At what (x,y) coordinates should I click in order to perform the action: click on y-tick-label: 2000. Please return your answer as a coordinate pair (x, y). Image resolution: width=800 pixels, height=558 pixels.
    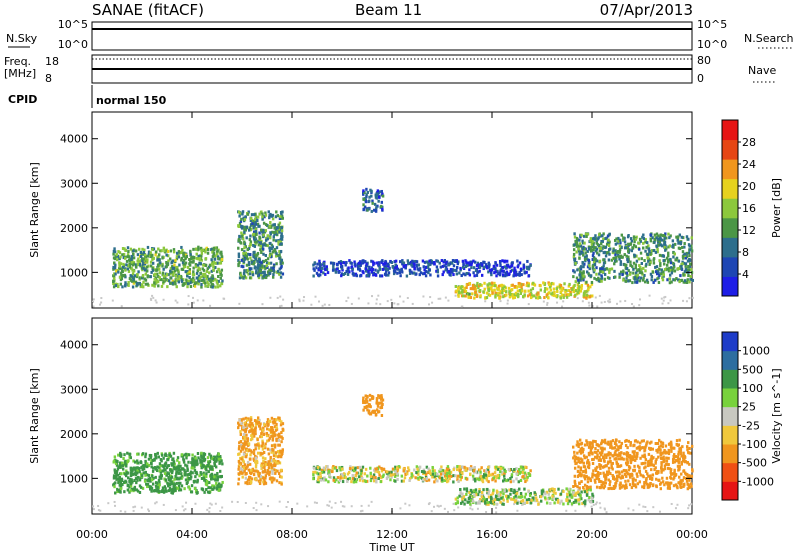
    Looking at the image, I should click on (74, 228).